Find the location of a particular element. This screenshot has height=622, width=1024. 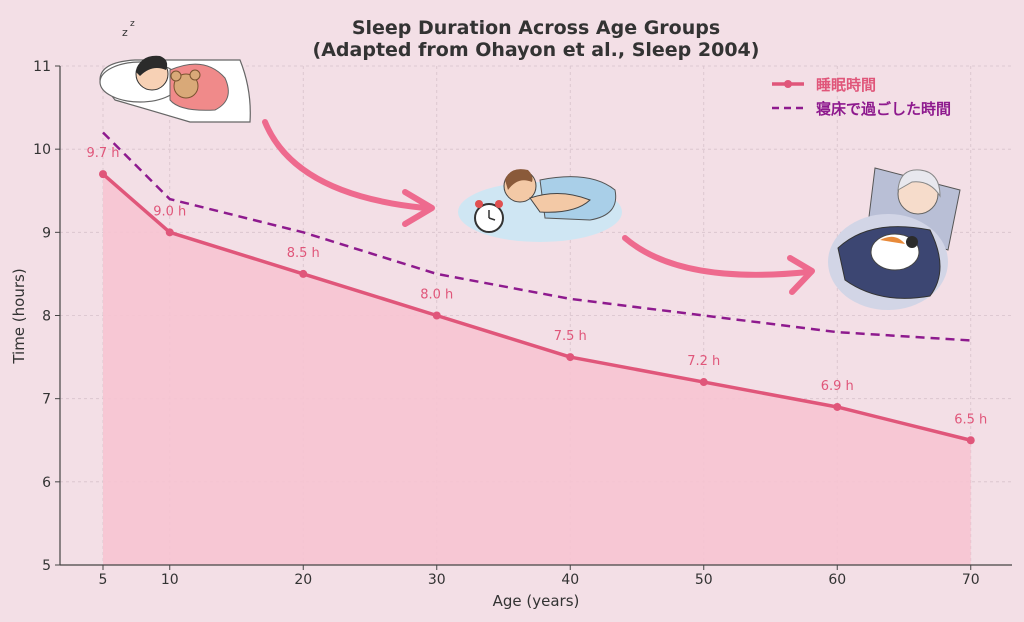

legend: 睡眠時間 寝床で過ごした時間 is located at coordinates (861, 97).